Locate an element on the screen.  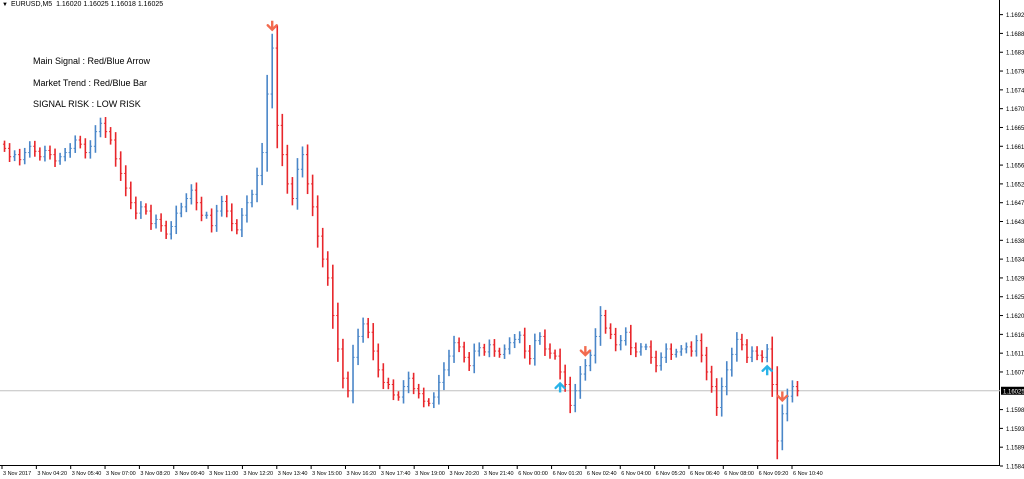
symbol-label: EURUSD,M5 is located at coordinates (31, 4).